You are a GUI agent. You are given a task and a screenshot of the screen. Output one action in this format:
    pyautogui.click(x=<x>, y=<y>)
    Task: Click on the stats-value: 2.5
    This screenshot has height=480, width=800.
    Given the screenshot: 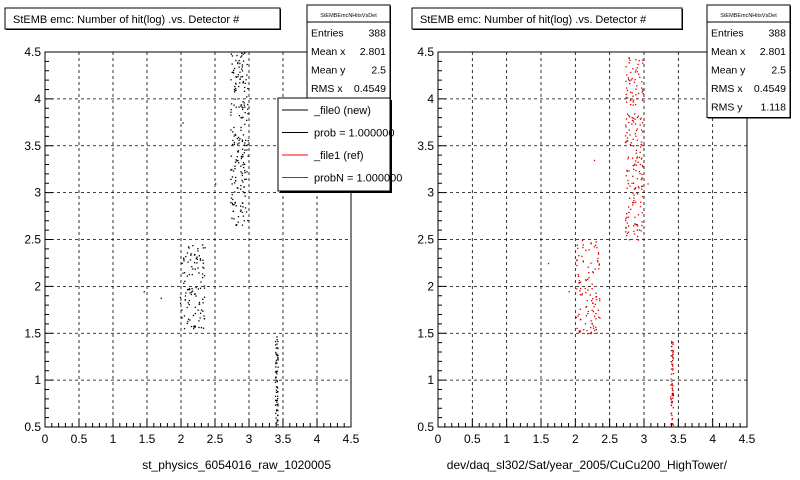 What is the action you would take?
    pyautogui.click(x=378, y=71)
    